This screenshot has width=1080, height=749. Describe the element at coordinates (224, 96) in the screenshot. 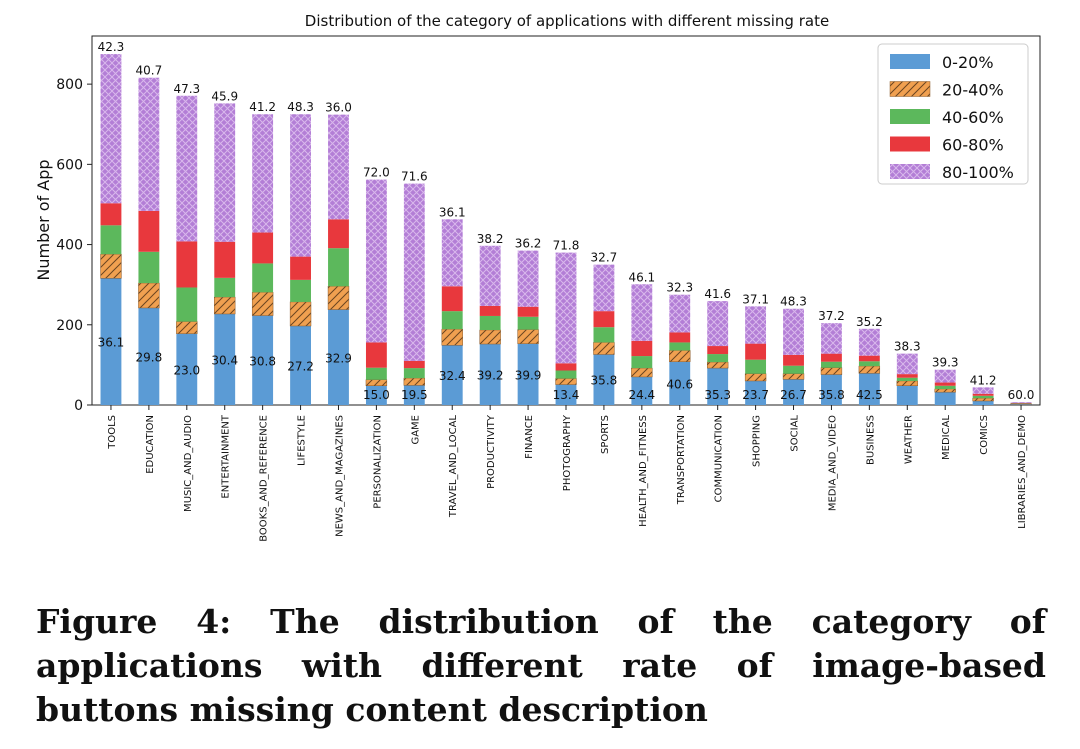

I see `bar-top-label: 45.9` at that location.